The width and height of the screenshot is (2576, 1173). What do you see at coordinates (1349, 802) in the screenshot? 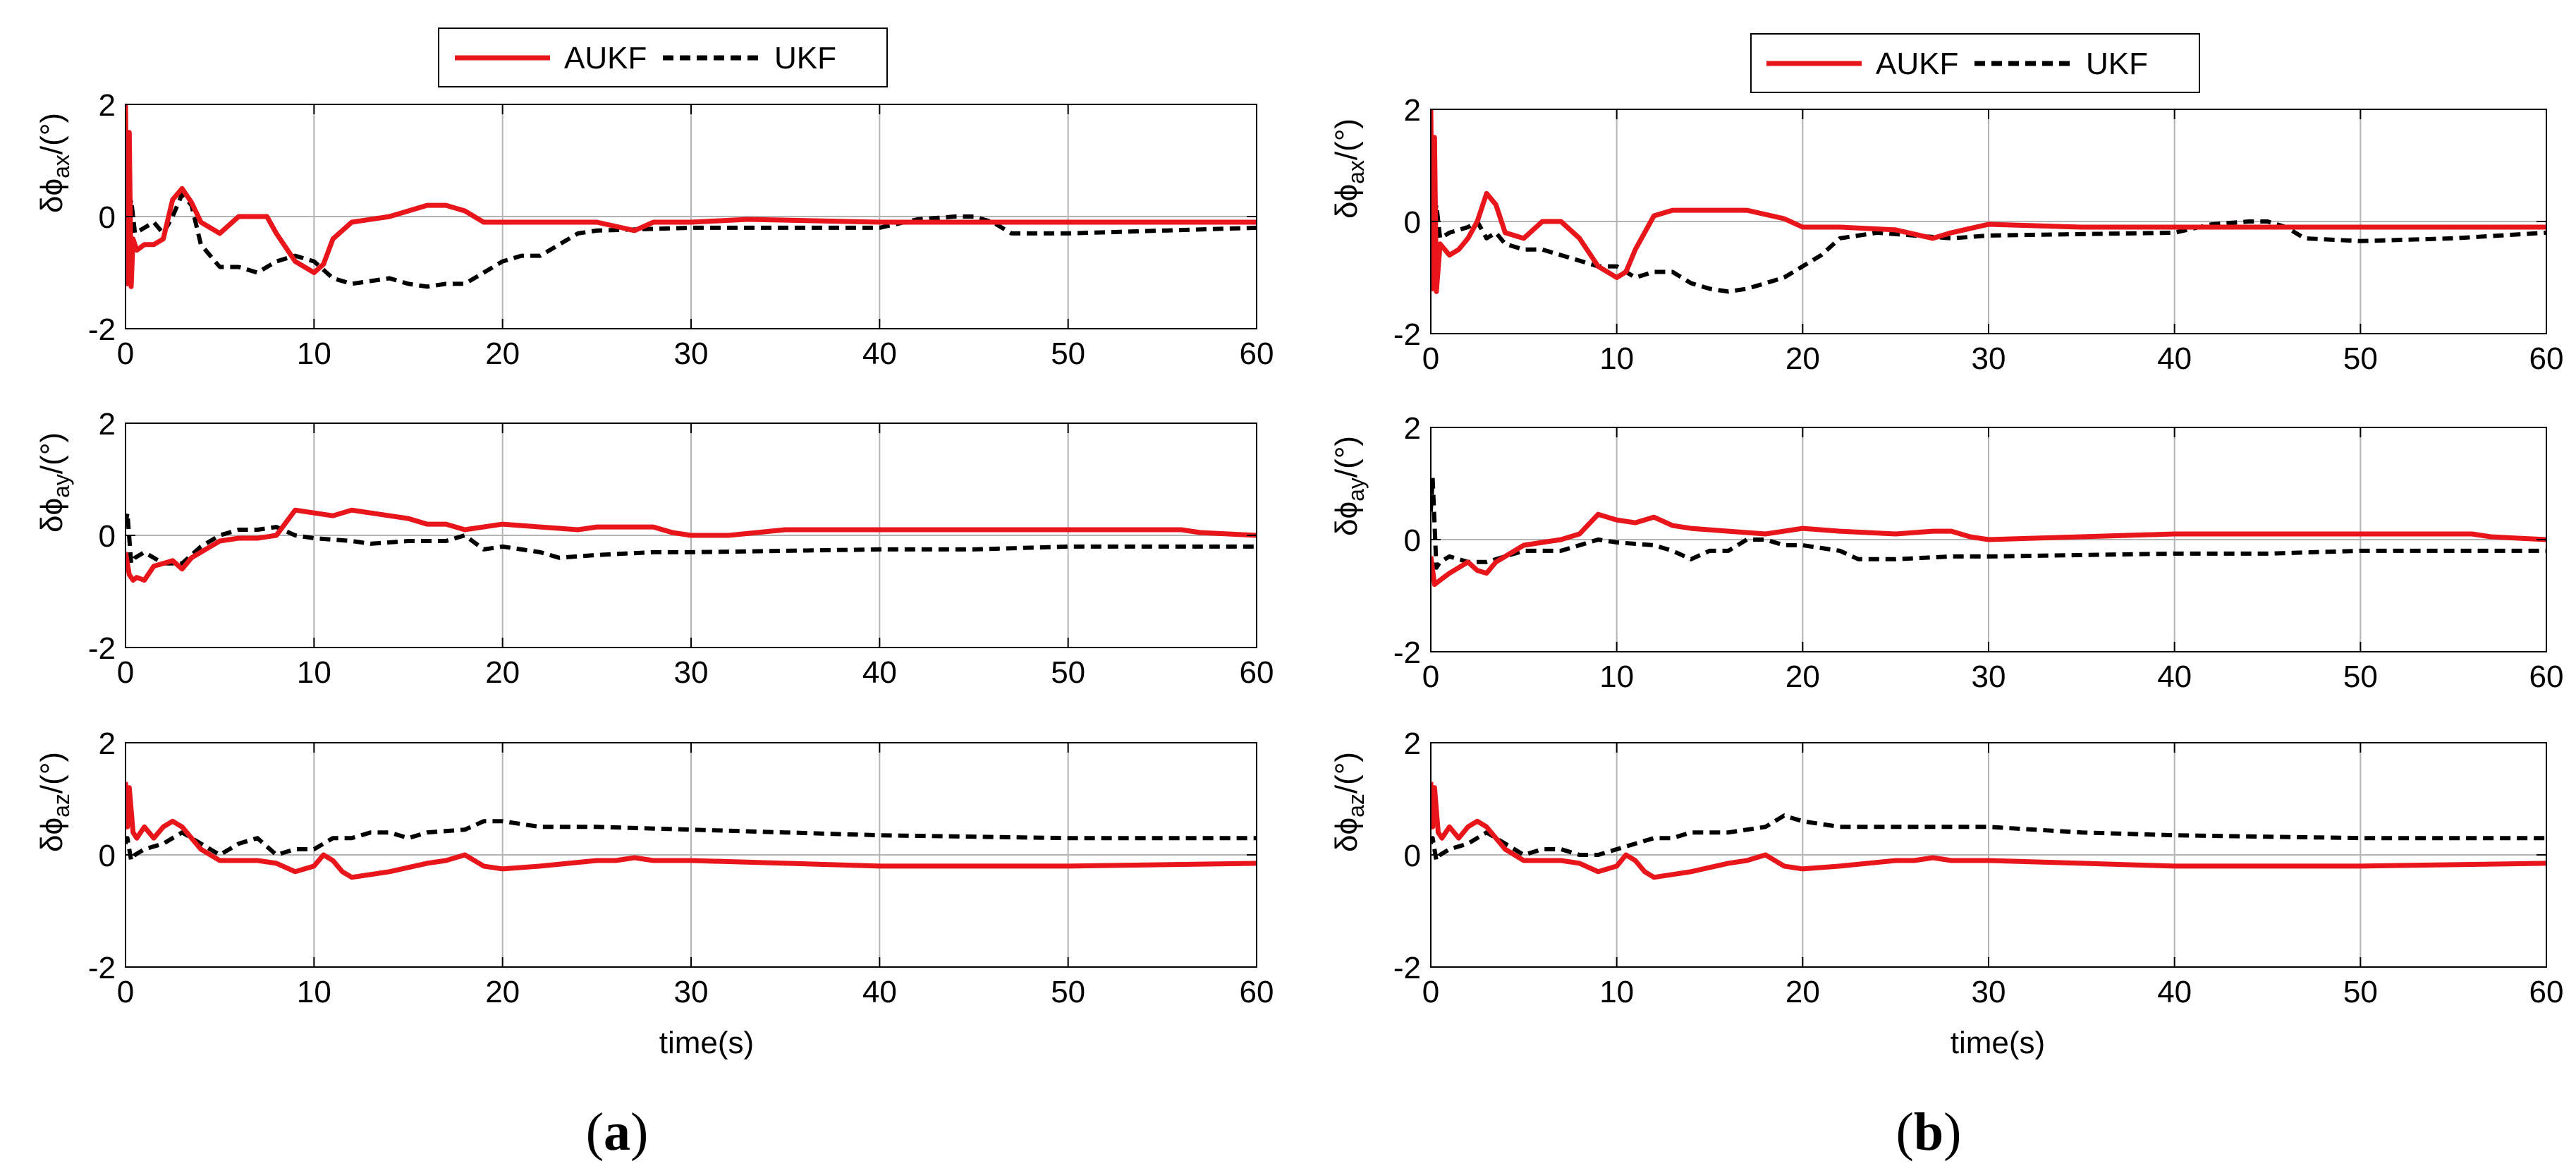
I see `ylabel-b-az: δϕaz/(°)` at bounding box center [1349, 802].